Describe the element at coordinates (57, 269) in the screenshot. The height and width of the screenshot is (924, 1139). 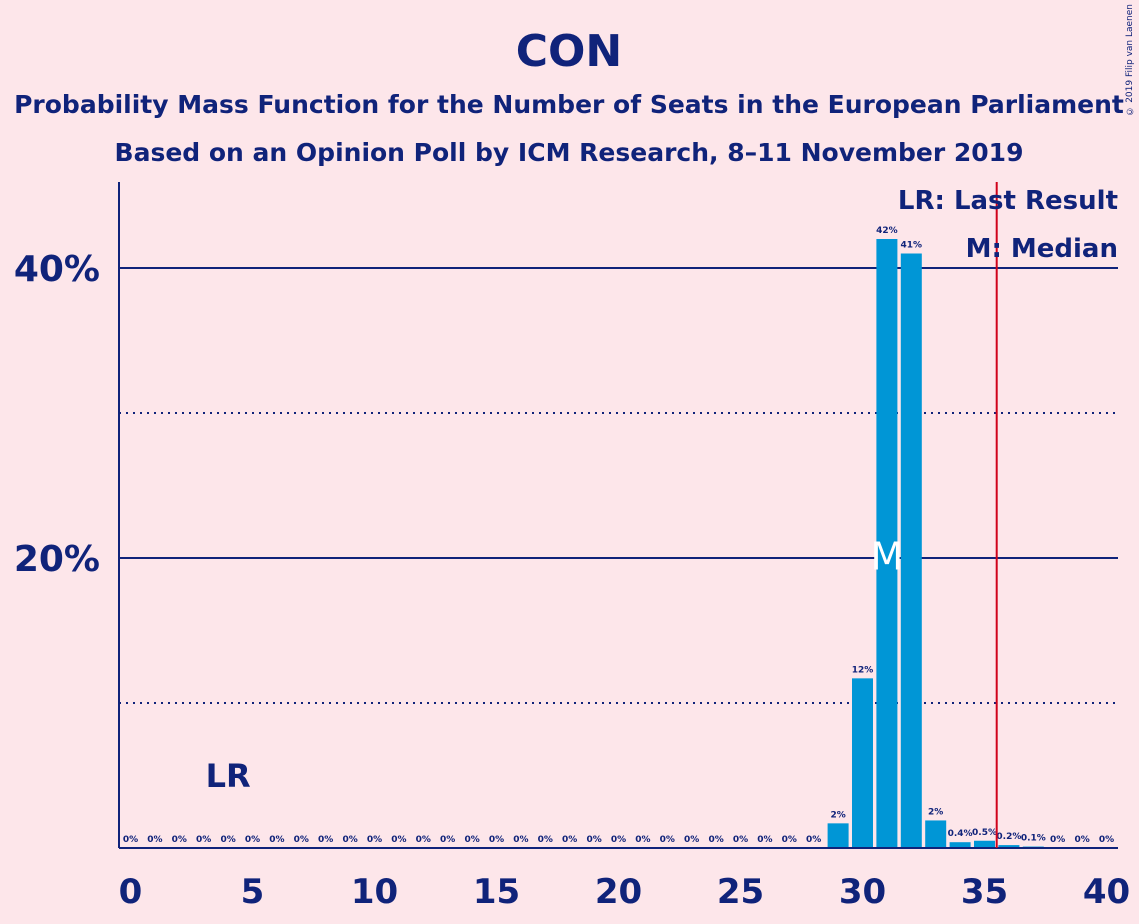
I see `y-tick-label: 40%` at that location.